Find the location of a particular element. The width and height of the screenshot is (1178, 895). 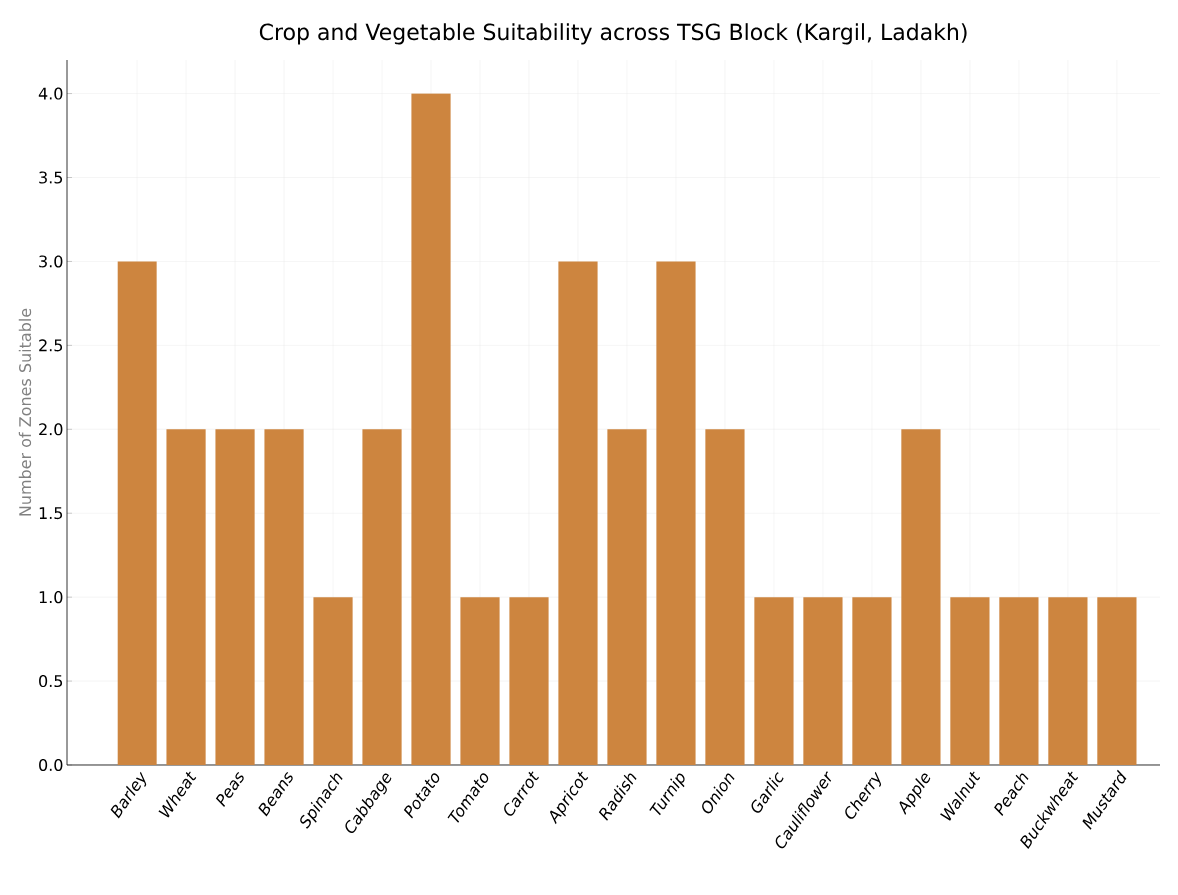

y-tick-label: 1.0 is located at coordinates (51, 597).